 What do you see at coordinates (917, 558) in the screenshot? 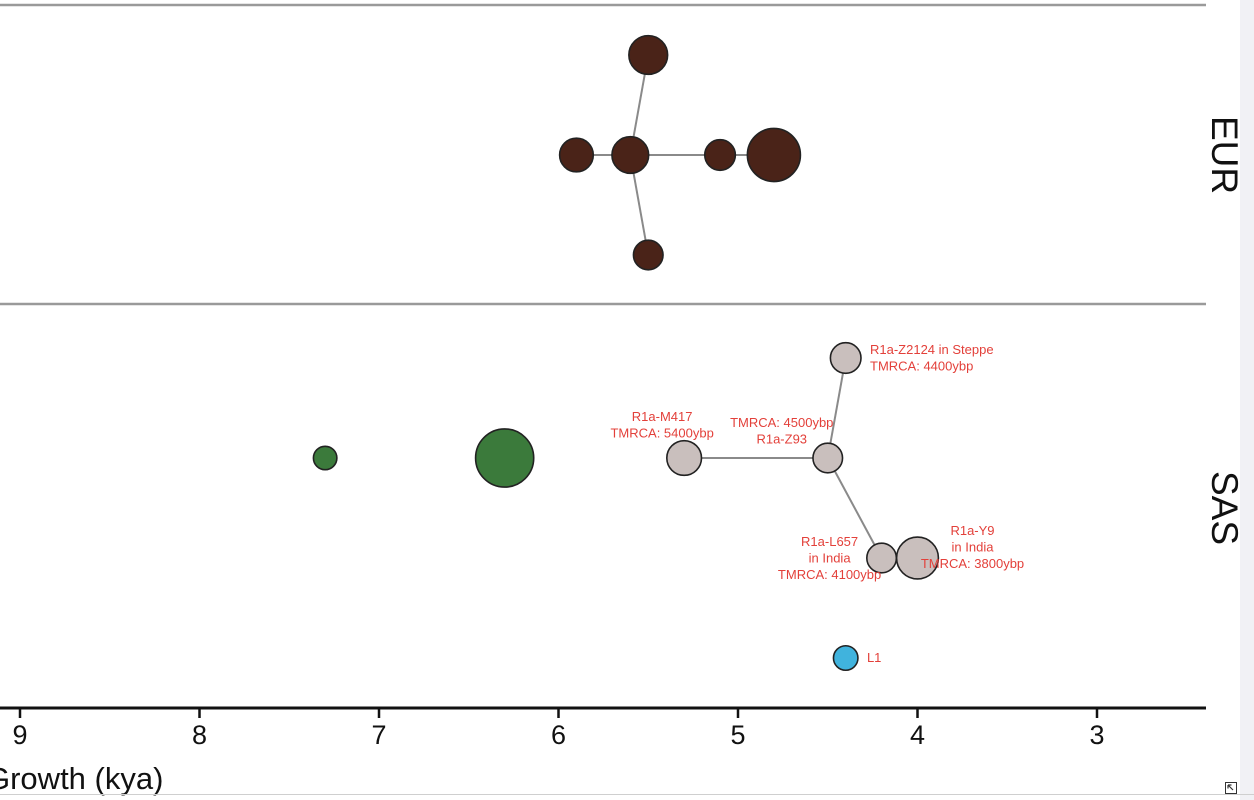
I see `node-r1a-y9` at bounding box center [917, 558].